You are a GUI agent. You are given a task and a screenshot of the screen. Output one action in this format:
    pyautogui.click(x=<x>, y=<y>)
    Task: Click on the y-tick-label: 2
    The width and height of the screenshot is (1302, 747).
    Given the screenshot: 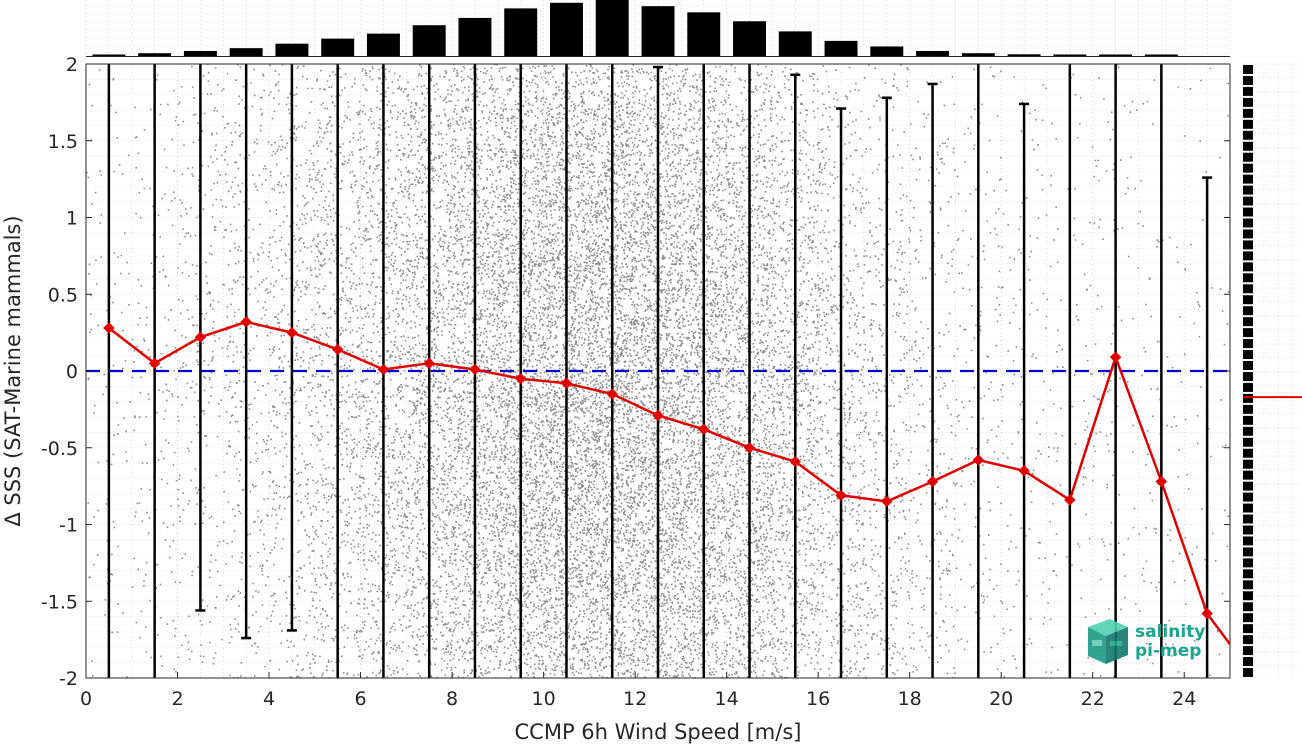 What is the action you would take?
    pyautogui.click(x=72, y=65)
    